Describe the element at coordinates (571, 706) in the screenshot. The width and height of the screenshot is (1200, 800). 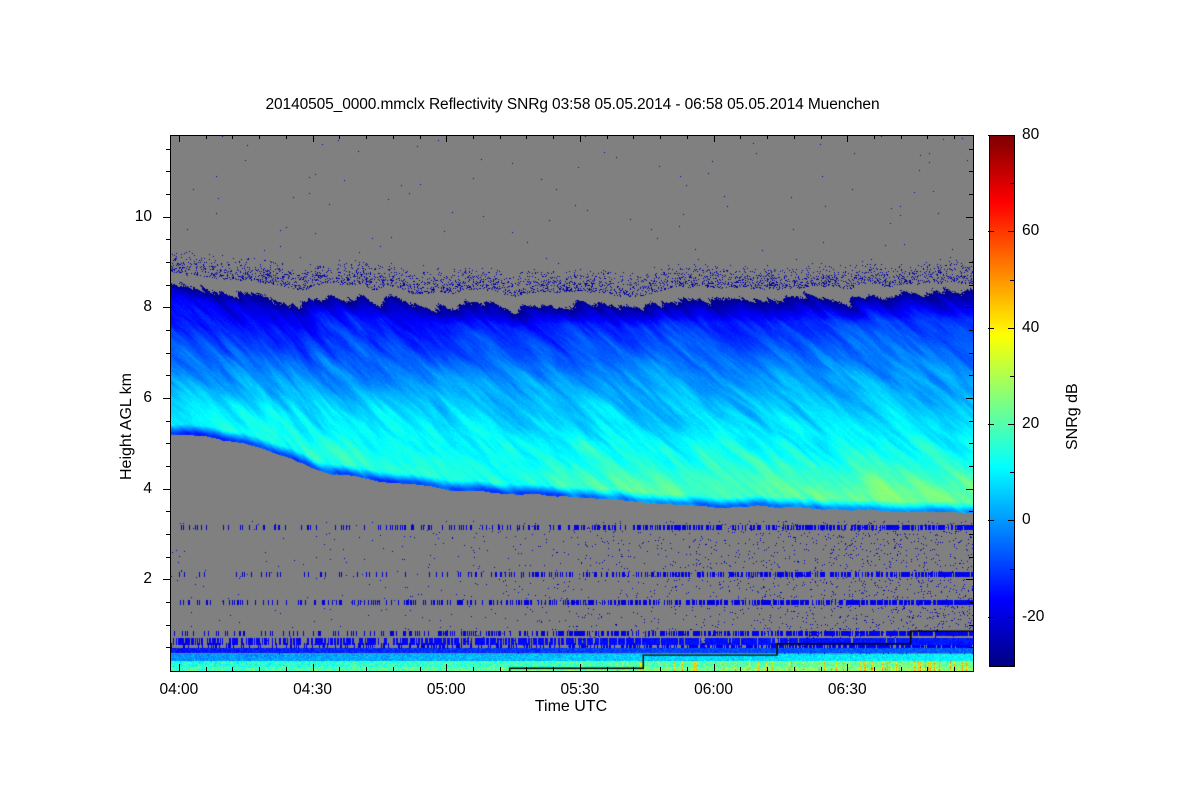
I see `x-axis-title: Time UTC` at that location.